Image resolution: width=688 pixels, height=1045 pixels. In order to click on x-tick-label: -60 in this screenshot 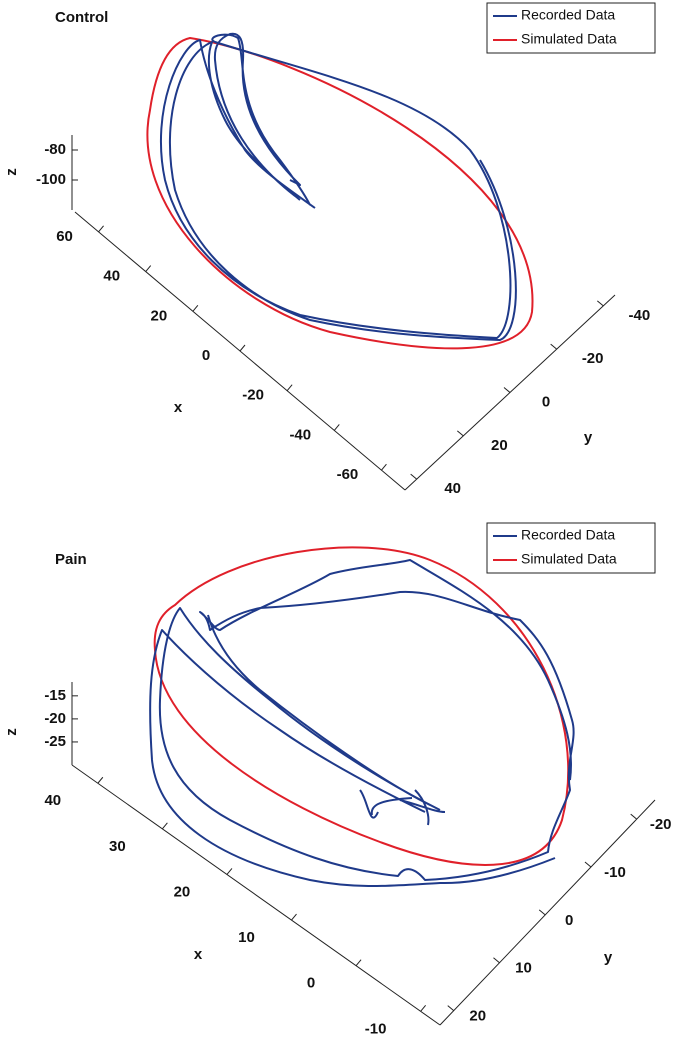, I will do `click(348, 474)`.